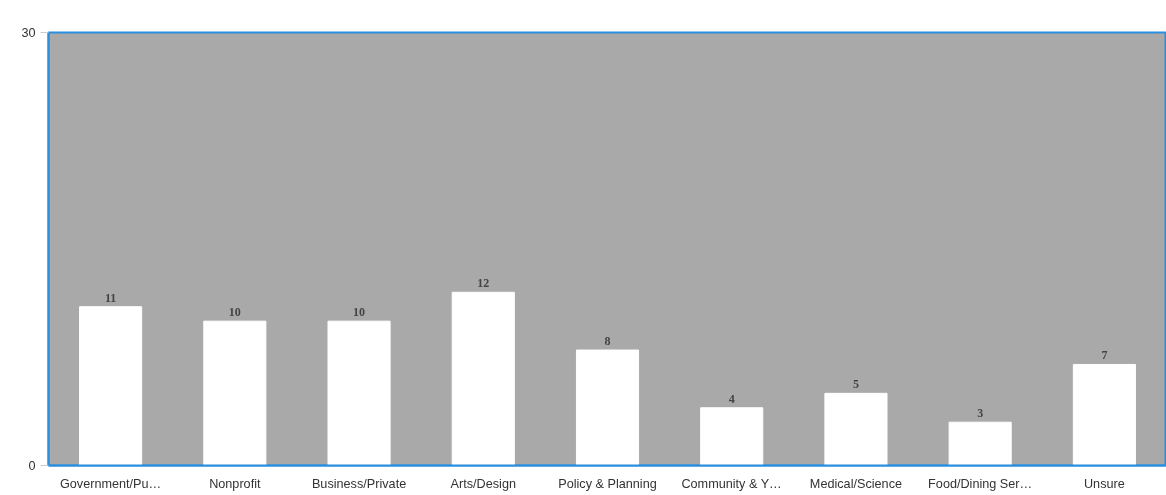  I want to click on x-tick-label: Arts/Design, so click(483, 483).